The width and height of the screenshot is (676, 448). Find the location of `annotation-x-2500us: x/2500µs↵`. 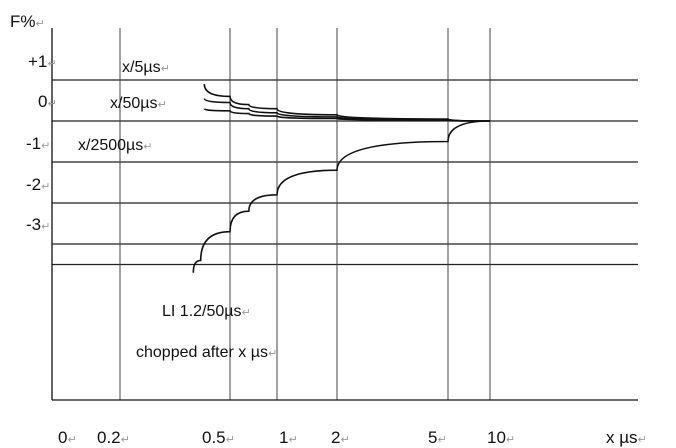

annotation-x-2500us: x/2500µs↵ is located at coordinates (115, 145).